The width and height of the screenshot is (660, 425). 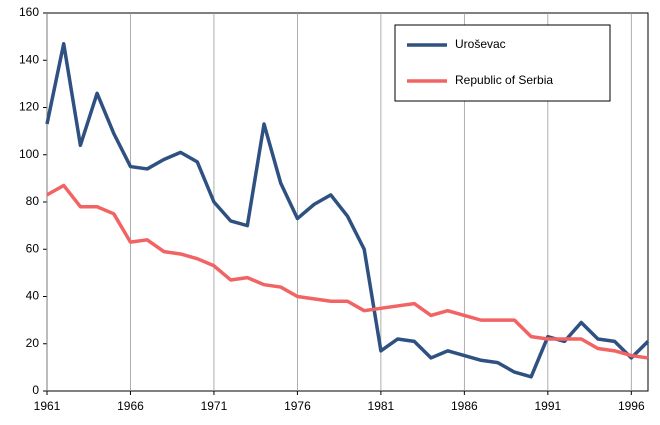 I want to click on x-tick-label: 1991, so click(x=547, y=406).